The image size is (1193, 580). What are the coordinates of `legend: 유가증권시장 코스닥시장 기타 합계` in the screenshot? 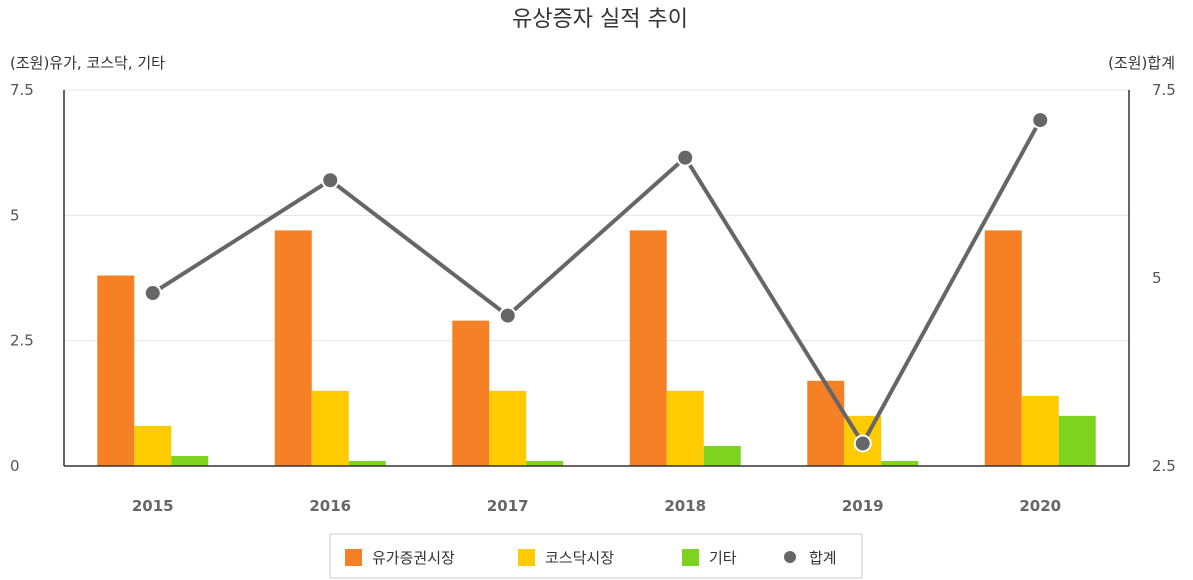 It's located at (596, 556).